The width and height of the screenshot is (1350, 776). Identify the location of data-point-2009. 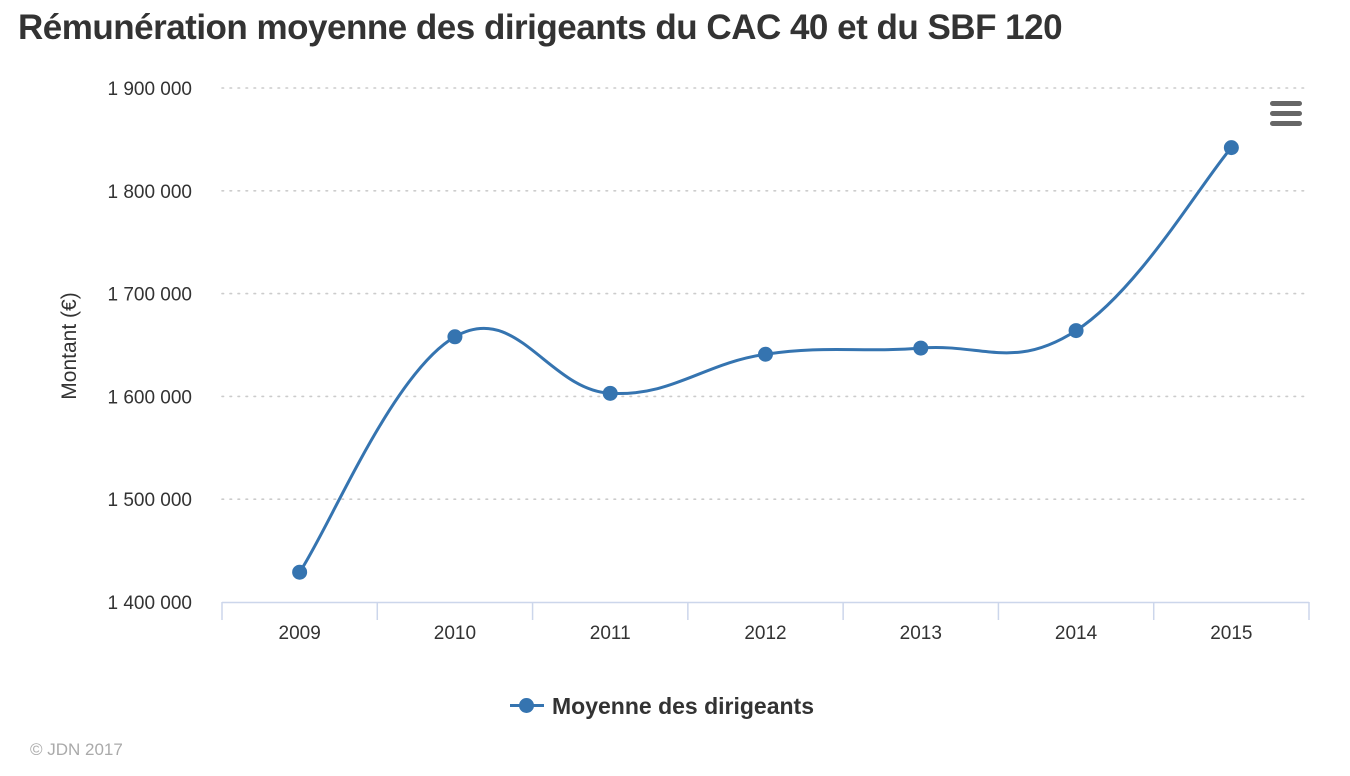
(300, 572).